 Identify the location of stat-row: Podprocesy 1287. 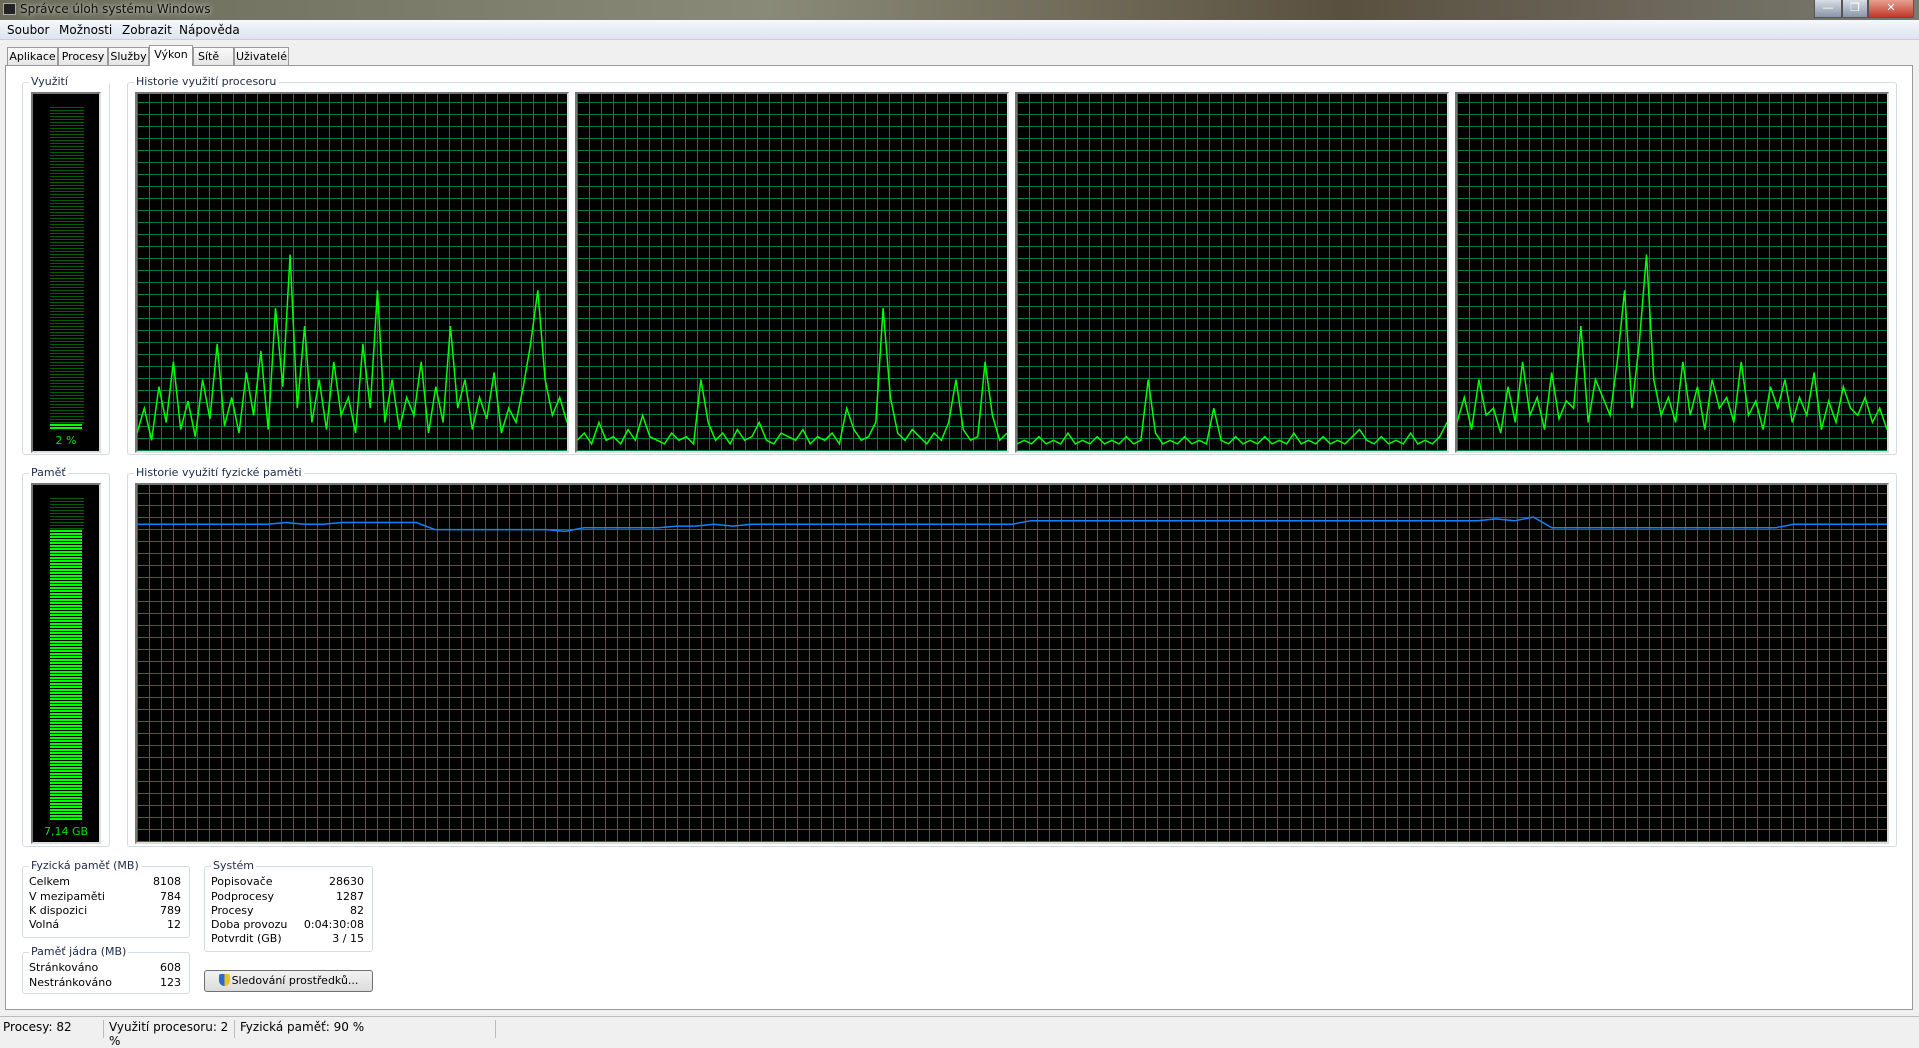
(287, 897).